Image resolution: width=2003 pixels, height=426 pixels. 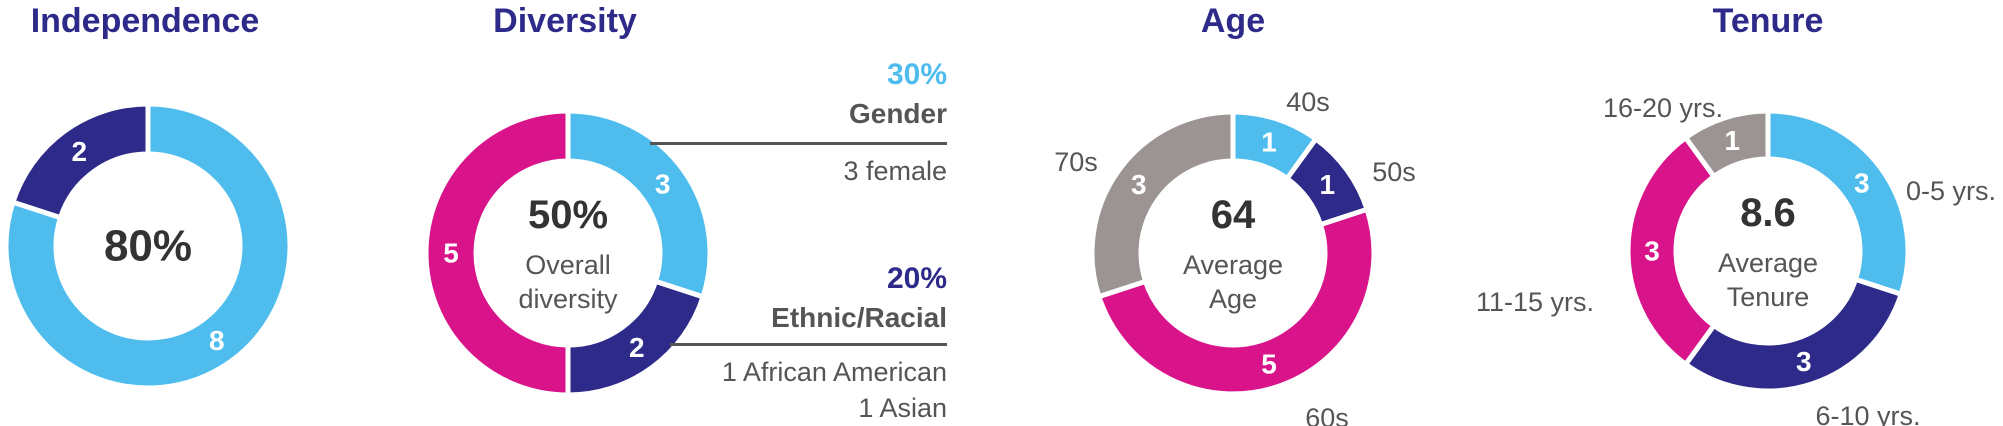 I want to click on gender-category: Gender, so click(x=897, y=113).